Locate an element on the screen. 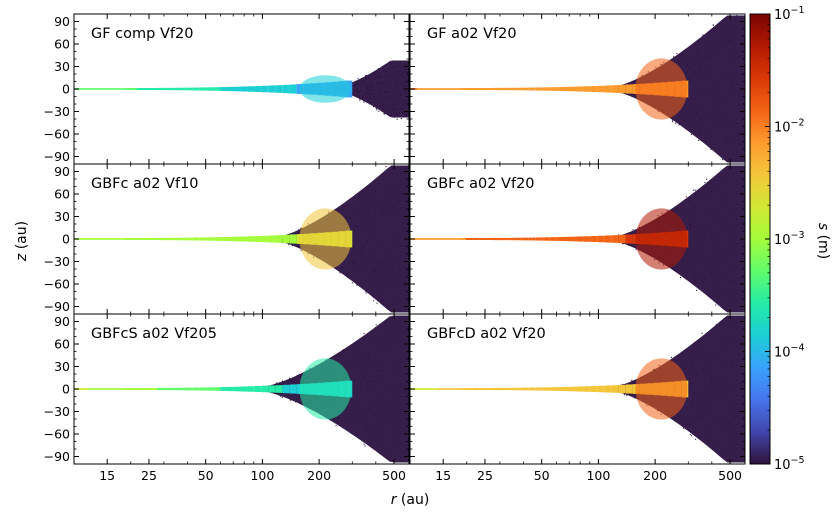 Image resolution: width=833 pixels, height=512 pixels. colorbar: 10−1 10−2 10−3 10−4 10−5 is located at coordinates (777, 239).